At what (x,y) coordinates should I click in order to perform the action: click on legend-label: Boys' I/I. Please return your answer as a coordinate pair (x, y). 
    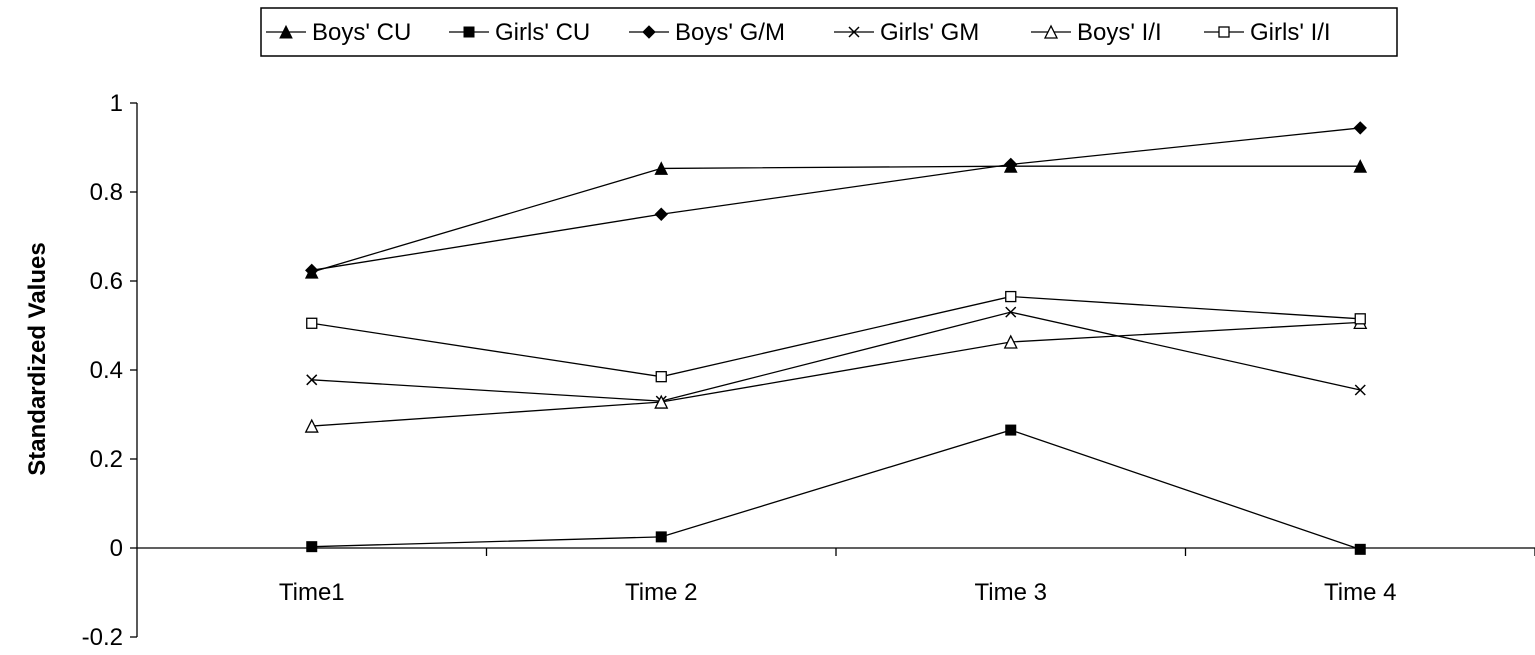
    Looking at the image, I should click on (1119, 32).